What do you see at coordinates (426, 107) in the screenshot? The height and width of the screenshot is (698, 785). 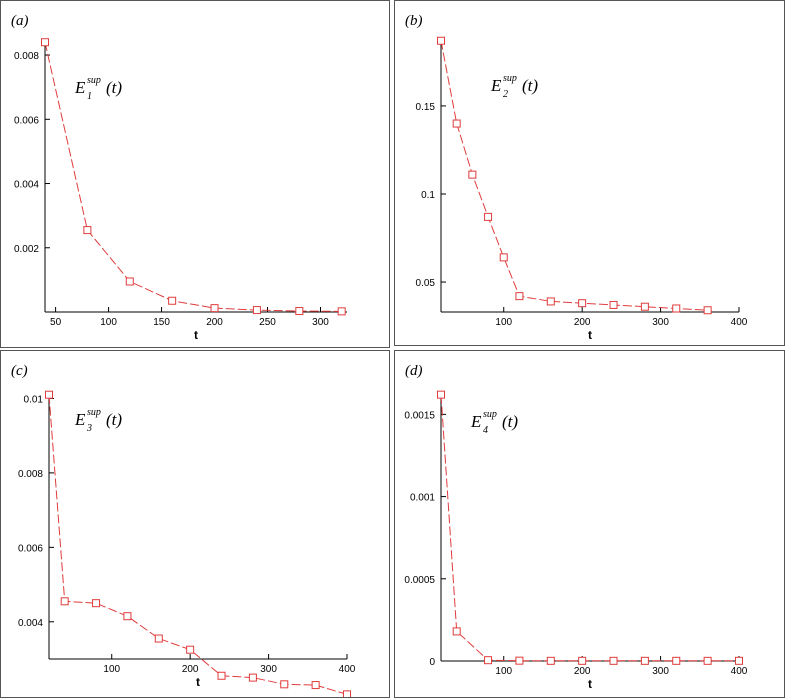 I see `y-tick-label: 0.15` at bounding box center [426, 107].